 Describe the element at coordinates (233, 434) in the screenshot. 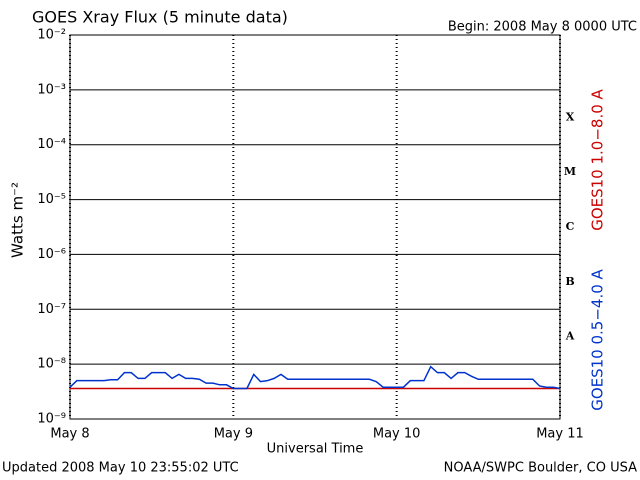

I see `x-tick-label: May 9` at that location.